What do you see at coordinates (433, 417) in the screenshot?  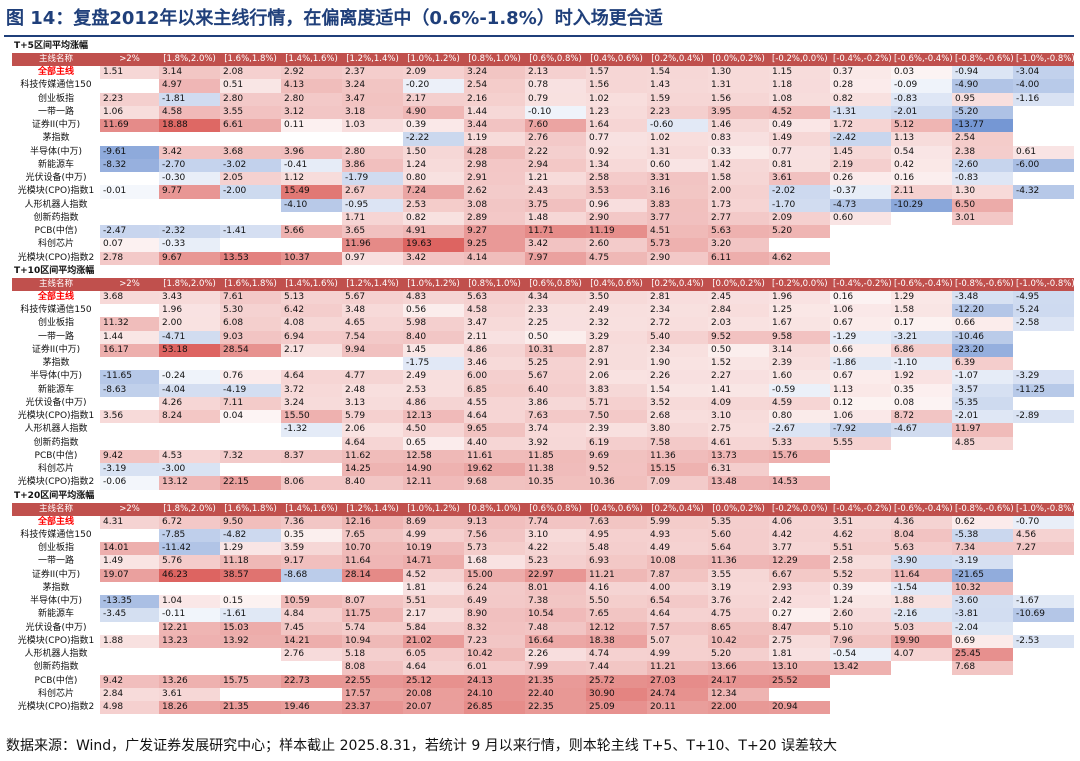 I see `value-cell: 12.13` at bounding box center [433, 417].